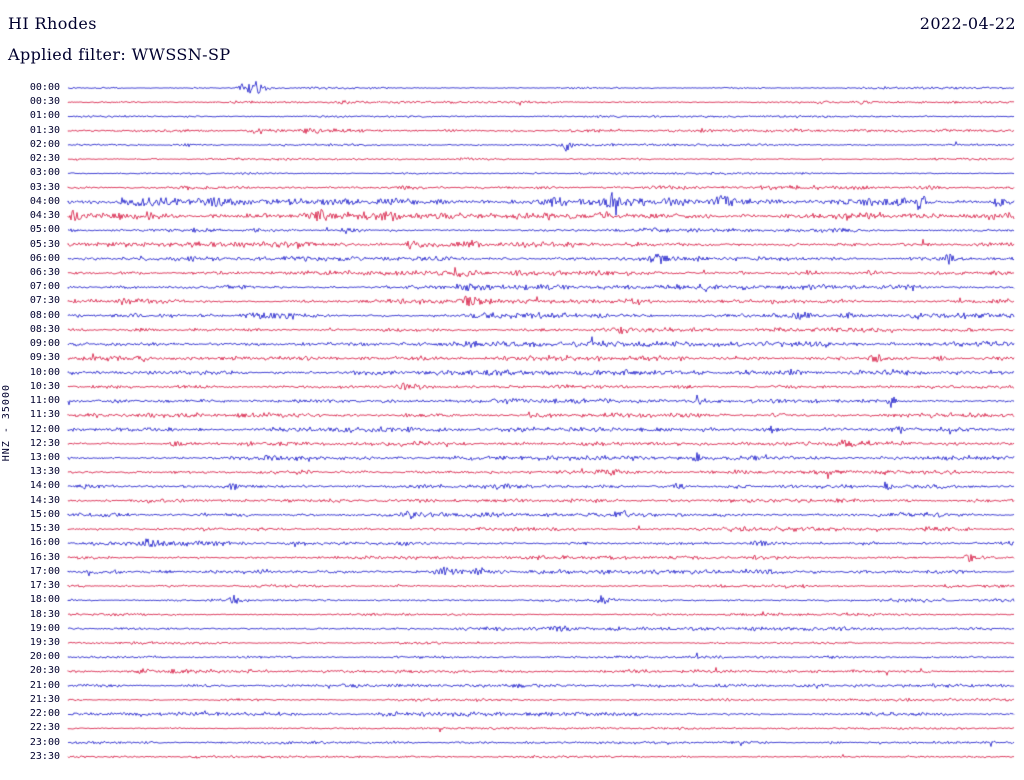 The height and width of the screenshot is (780, 1024). What do you see at coordinates (44, 272) in the screenshot?
I see `time-label: 06:30` at bounding box center [44, 272].